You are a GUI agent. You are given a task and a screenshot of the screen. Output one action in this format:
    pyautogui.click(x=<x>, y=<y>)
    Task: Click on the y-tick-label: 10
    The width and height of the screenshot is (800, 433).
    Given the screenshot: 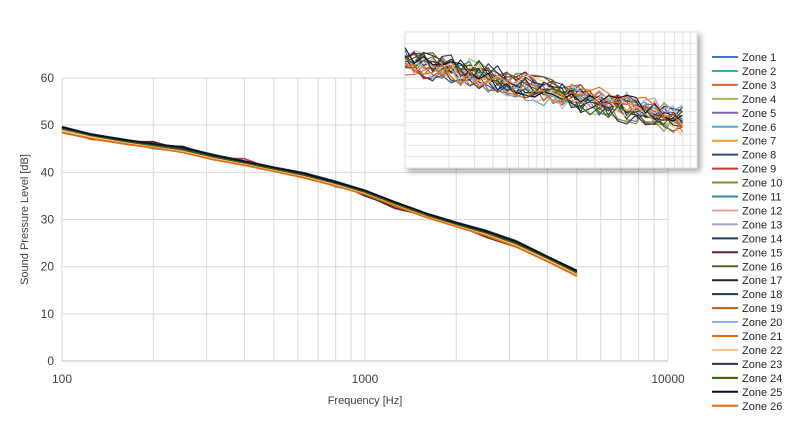 What is the action you would take?
    pyautogui.click(x=48, y=314)
    